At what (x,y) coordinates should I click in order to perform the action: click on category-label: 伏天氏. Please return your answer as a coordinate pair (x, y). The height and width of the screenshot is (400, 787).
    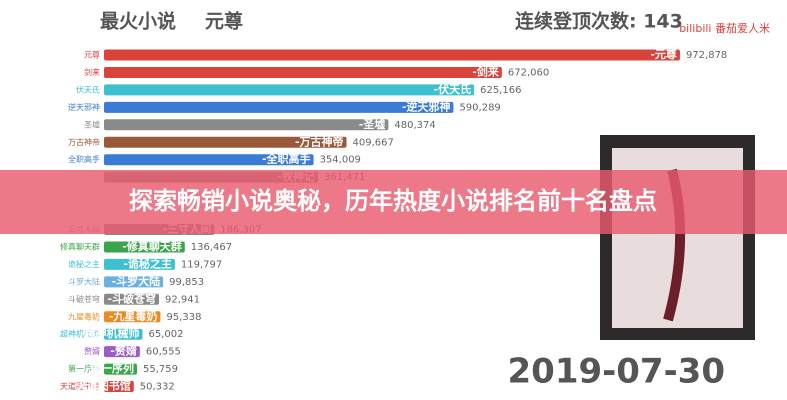
    Looking at the image, I should click on (88, 89).